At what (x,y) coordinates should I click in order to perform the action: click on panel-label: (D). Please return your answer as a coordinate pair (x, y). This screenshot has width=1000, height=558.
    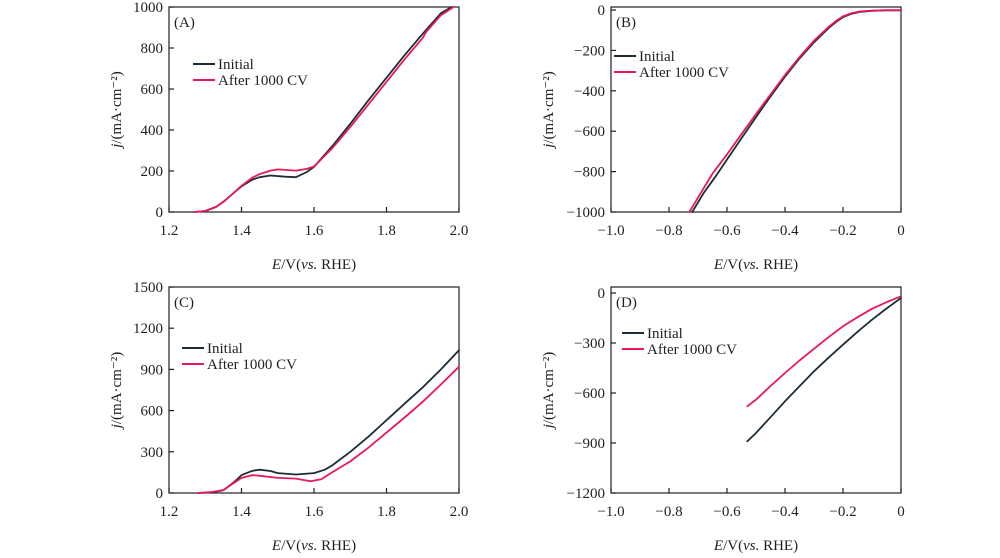
    Looking at the image, I should click on (626, 303).